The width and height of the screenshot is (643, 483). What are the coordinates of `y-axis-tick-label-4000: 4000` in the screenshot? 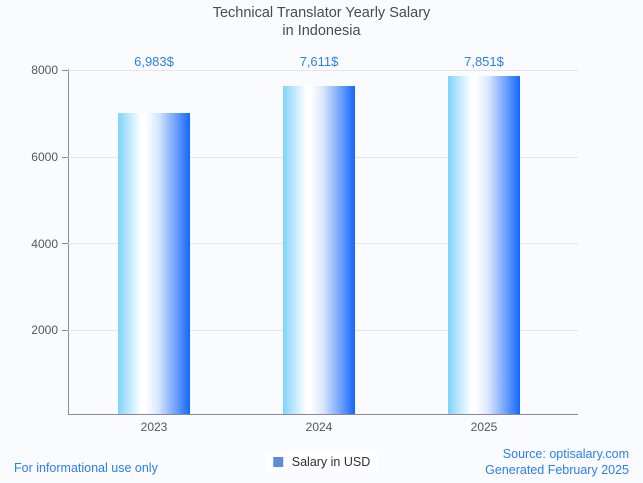 It's located at (44, 244).